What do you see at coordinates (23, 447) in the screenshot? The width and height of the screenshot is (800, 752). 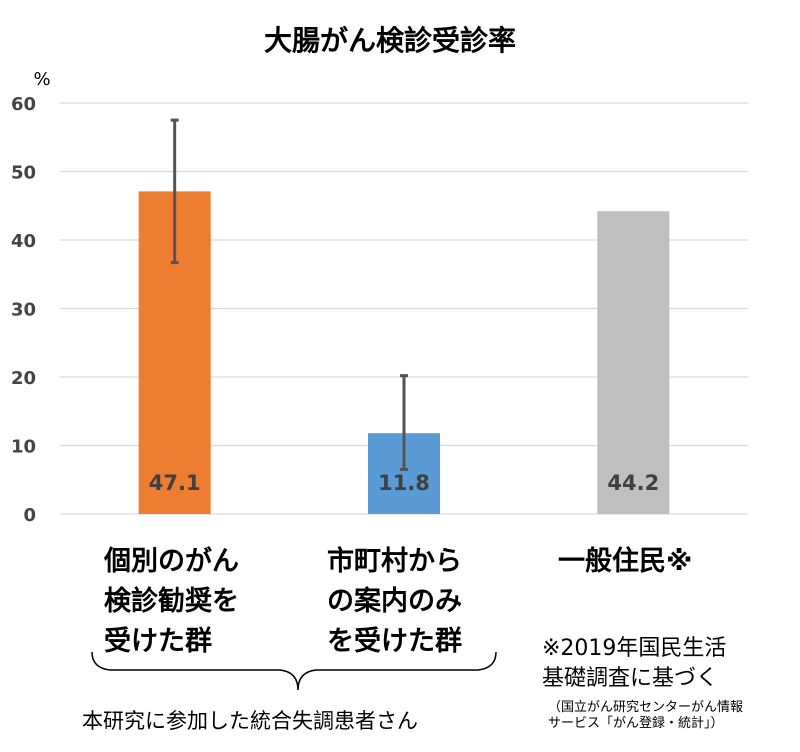 I see `y-tick-label: 10` at bounding box center [23, 447].